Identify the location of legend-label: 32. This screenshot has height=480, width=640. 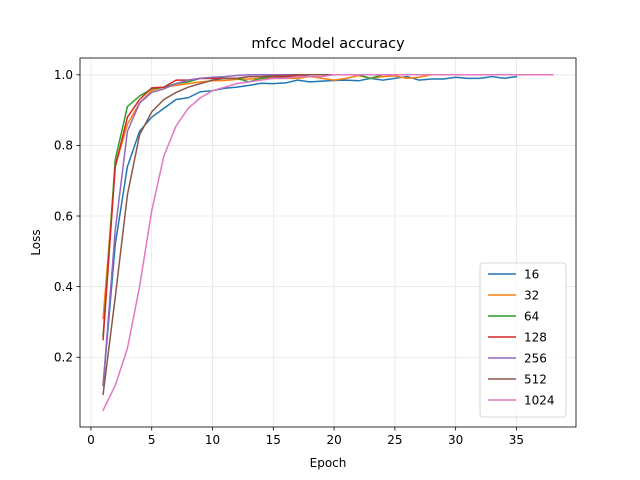
(531, 295).